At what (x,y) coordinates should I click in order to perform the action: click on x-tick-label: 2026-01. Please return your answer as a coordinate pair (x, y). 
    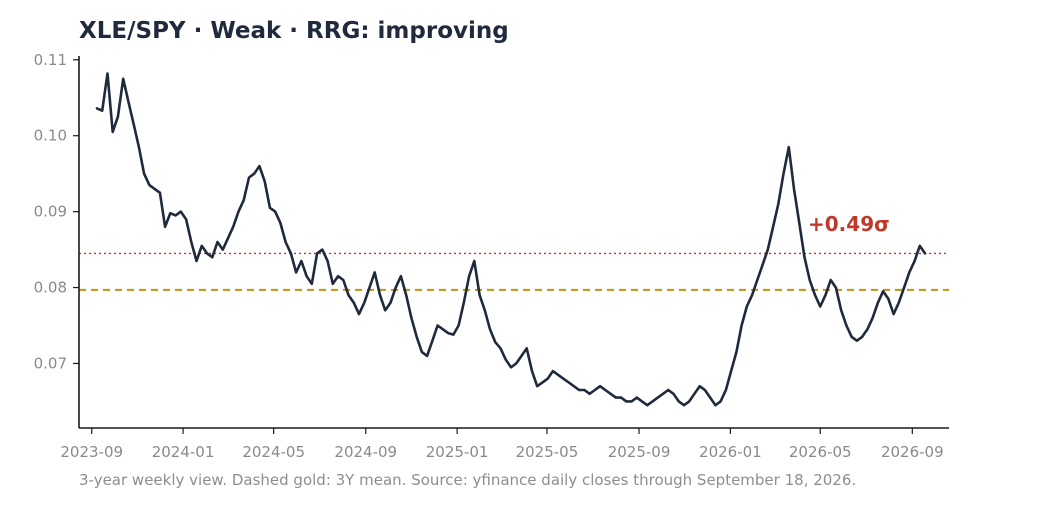
    Looking at the image, I should click on (730, 452).